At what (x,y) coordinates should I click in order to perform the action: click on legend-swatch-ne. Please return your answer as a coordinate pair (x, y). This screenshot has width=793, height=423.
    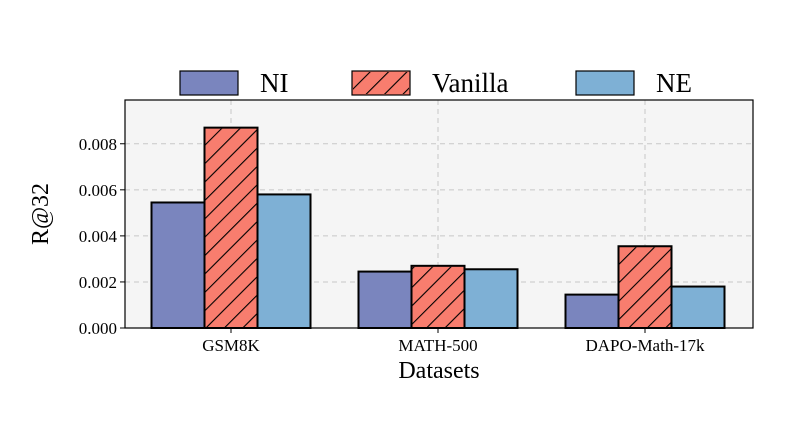
    Looking at the image, I should click on (605, 83).